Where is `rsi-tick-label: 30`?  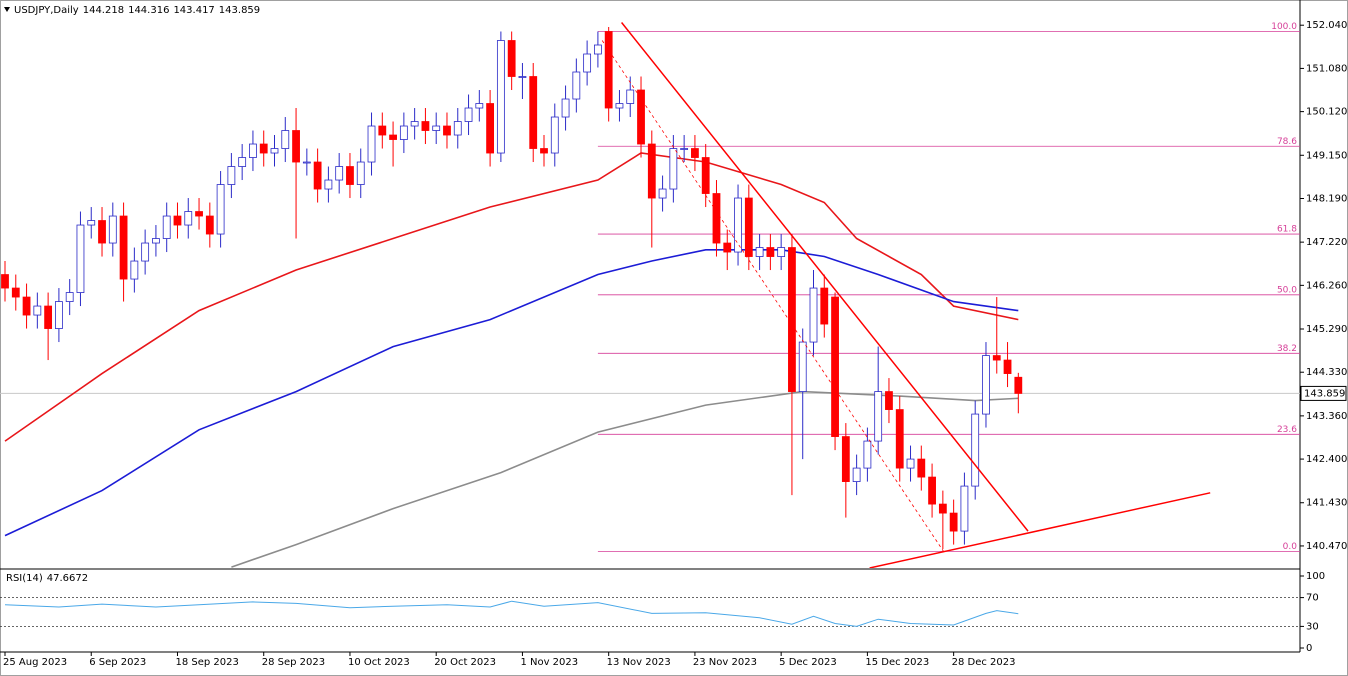
rsi-tick-label: 30 is located at coordinates (1312, 626).